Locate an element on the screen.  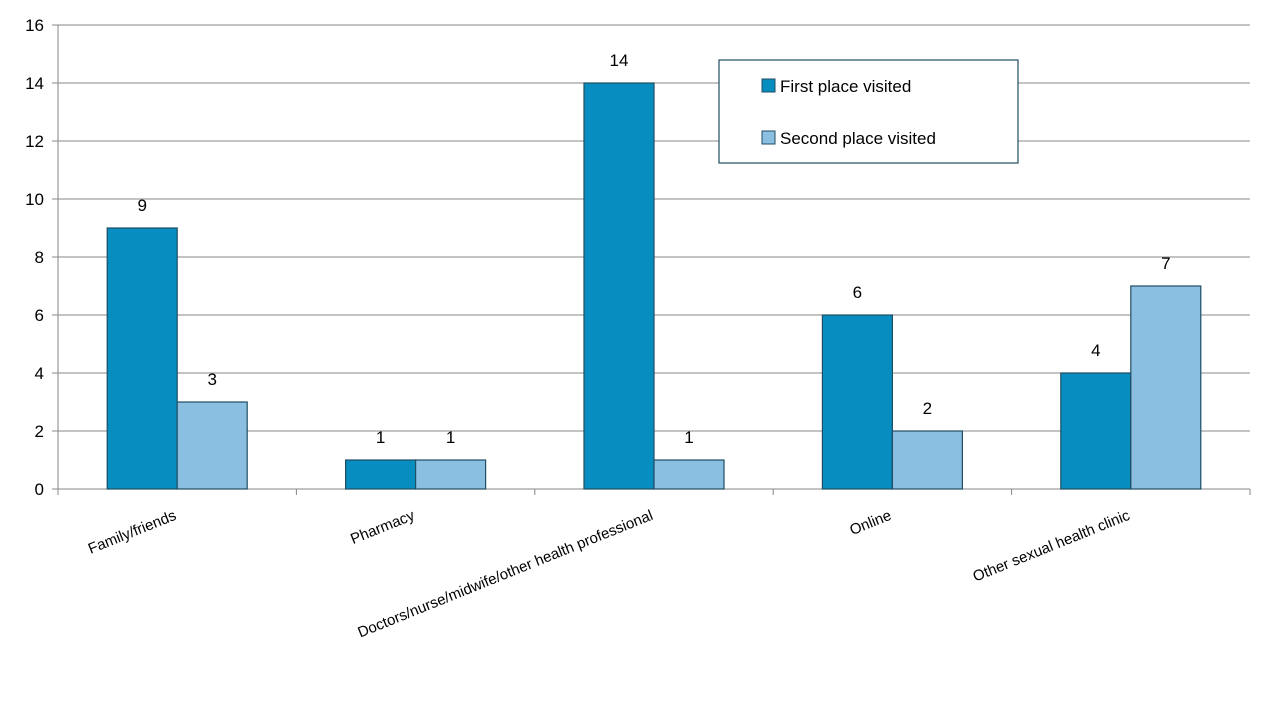
legend-label: Second place visited is located at coordinates (858, 138).